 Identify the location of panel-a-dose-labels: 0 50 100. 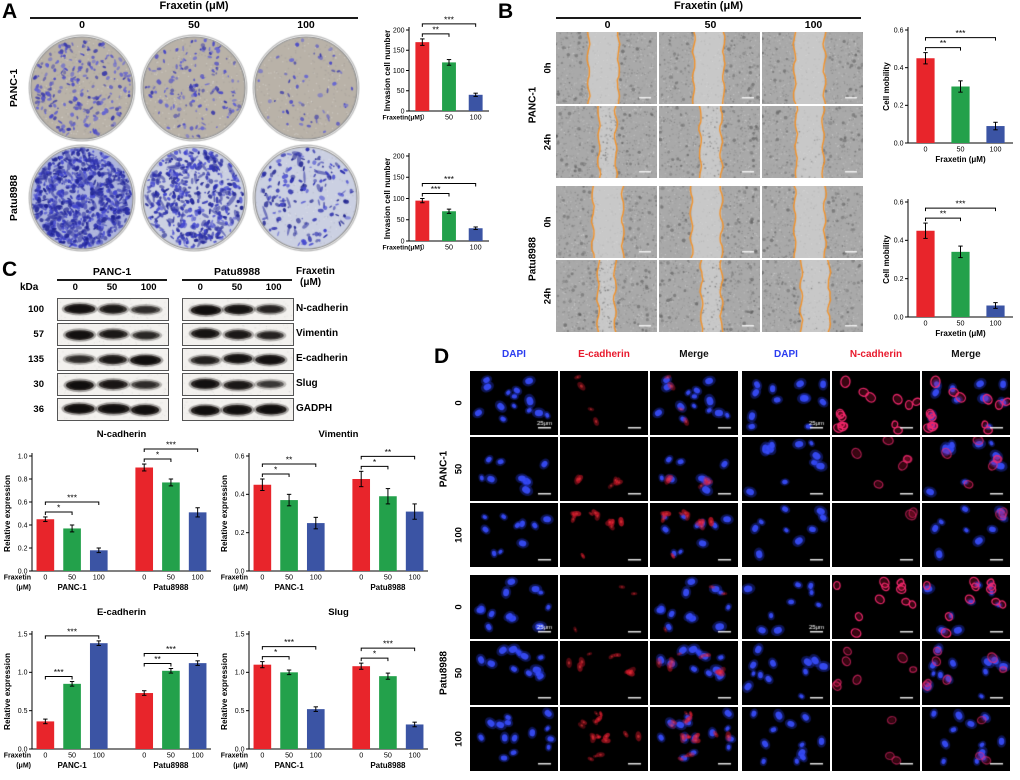
(194, 25).